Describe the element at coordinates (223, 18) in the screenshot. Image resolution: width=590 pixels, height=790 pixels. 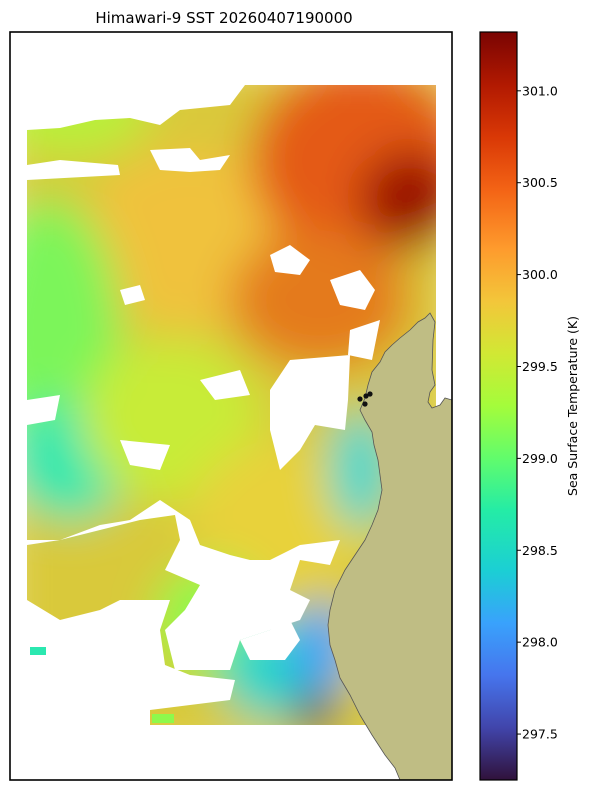
I see `chart-title: Himawari-9 SST 20260407190000` at that location.